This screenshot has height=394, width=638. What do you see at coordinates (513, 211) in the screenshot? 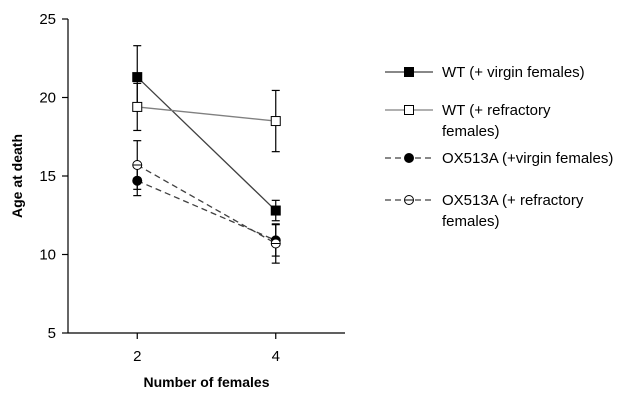
I see `legend-label-4: OX513A (+ refractory females)` at bounding box center [513, 211].